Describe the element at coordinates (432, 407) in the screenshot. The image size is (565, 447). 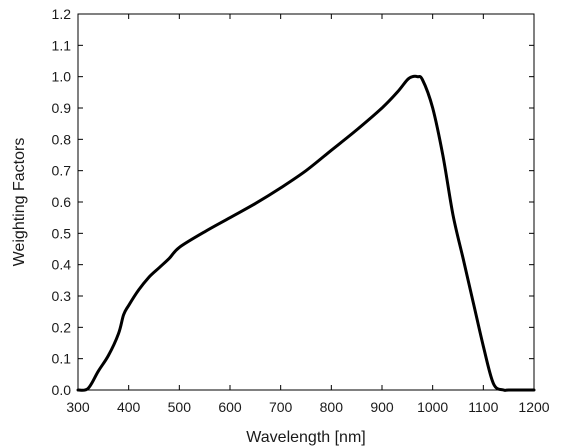
I see `x-tick-label: 1000` at that location.